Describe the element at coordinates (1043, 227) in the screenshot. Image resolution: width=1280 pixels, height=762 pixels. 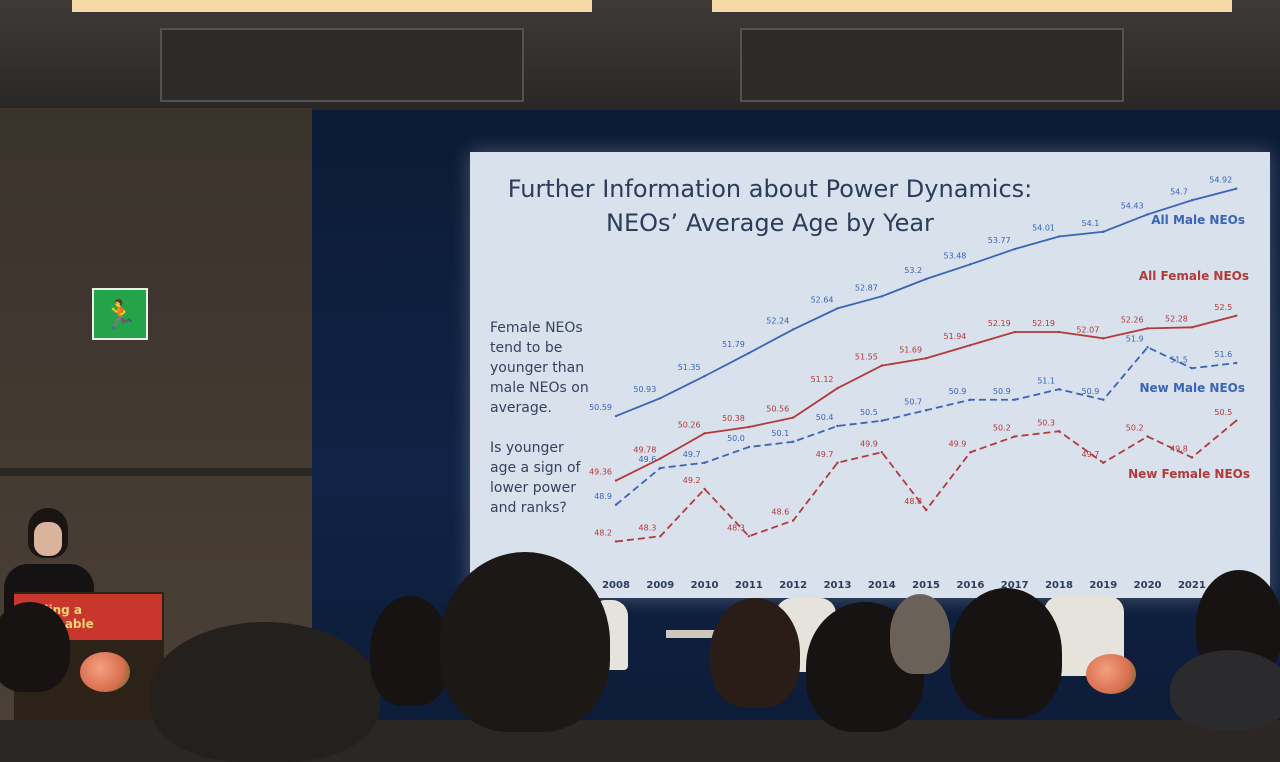
I see `data-label: 54.01` at that location.